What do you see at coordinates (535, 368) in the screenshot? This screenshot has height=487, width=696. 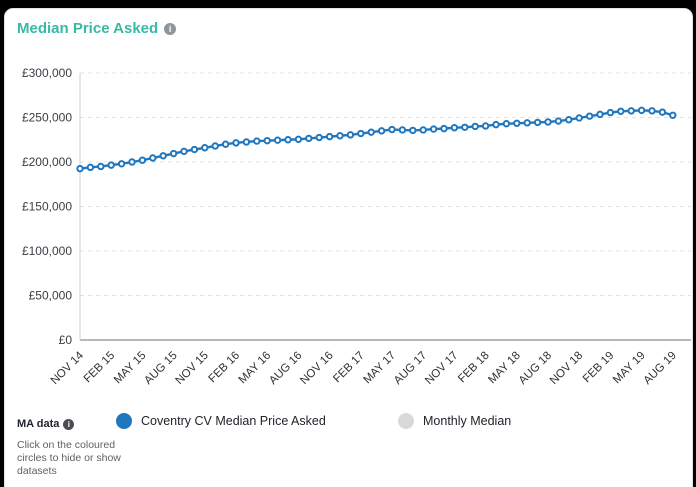 I see `x-tick-label: AUG 18` at bounding box center [535, 368].